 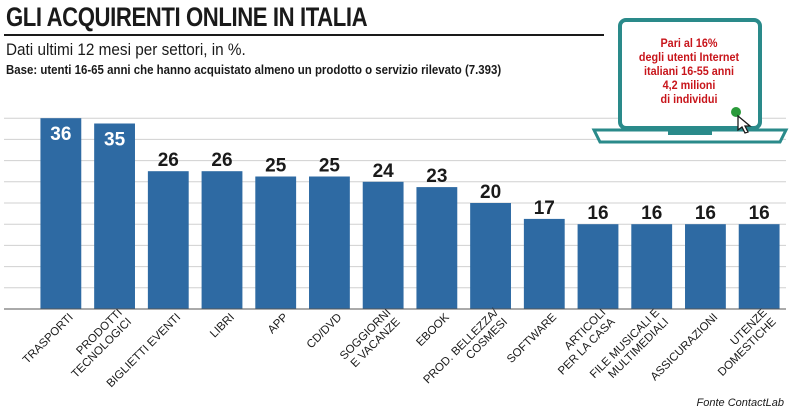 I want to click on tick-label: LIBRI, so click(x=222, y=325).